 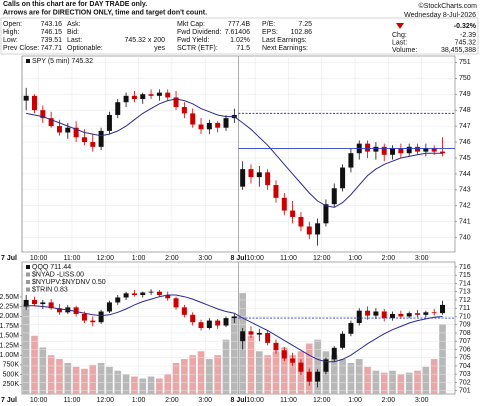 I want to click on y2-tick-label: 2.00M, so click(x=9, y=316).